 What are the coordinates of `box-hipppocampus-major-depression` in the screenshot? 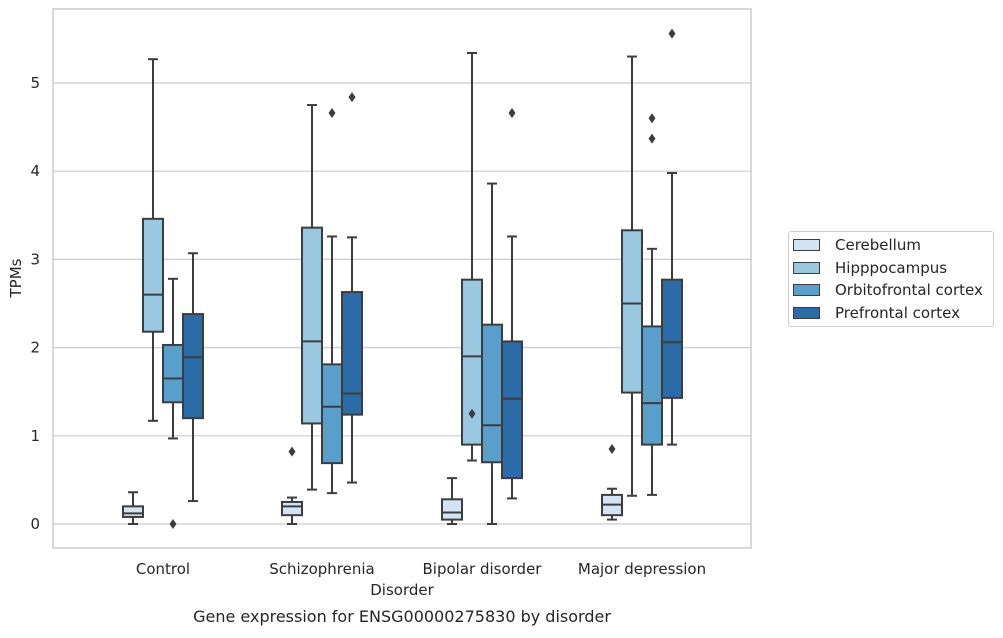 It's located at (632, 276).